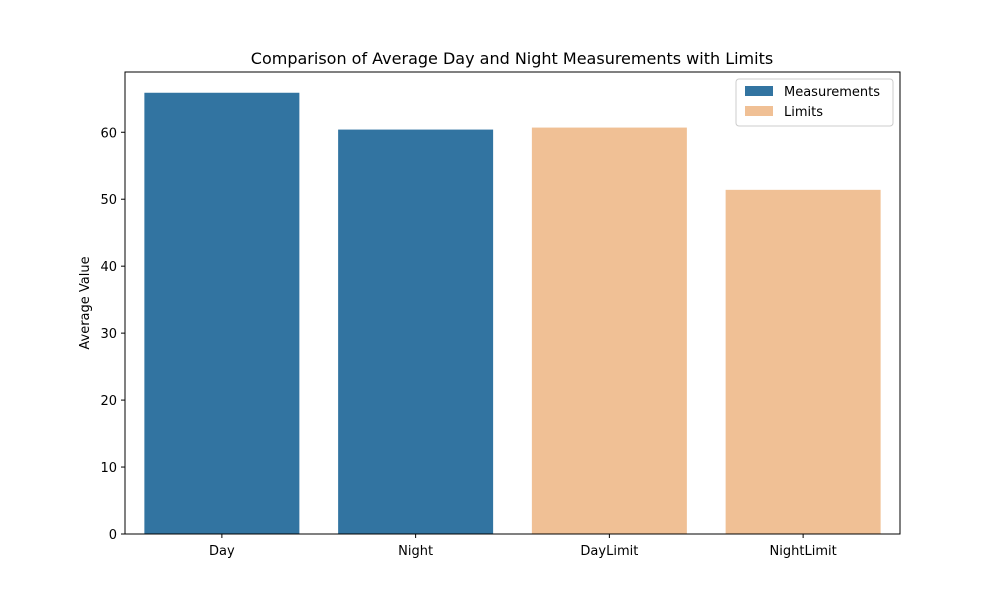 The height and width of the screenshot is (600, 1000). I want to click on y-axis-label: Average Value, so click(85, 302).